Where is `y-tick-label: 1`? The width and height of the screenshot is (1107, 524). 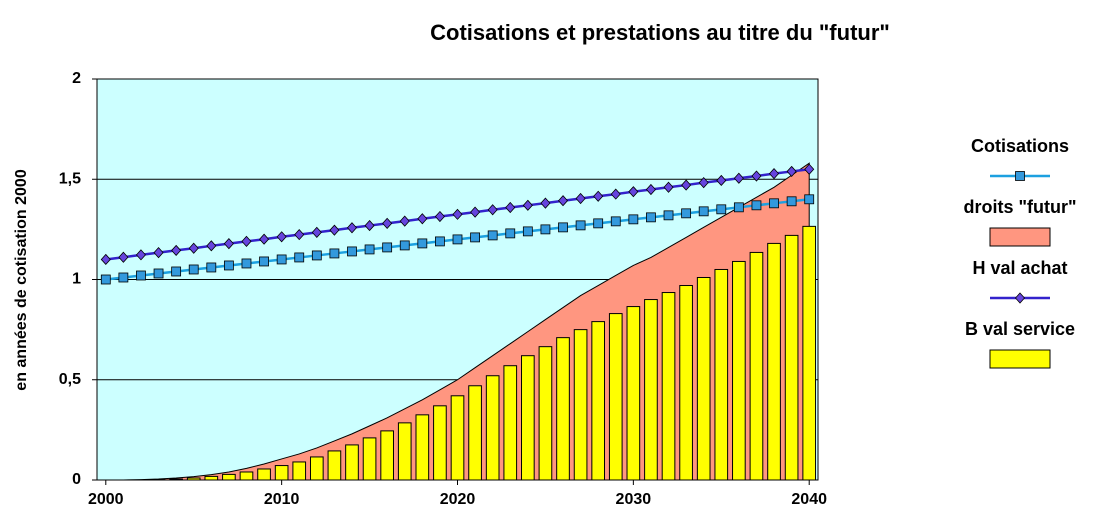
y-tick-label: 1 is located at coordinates (76, 279).